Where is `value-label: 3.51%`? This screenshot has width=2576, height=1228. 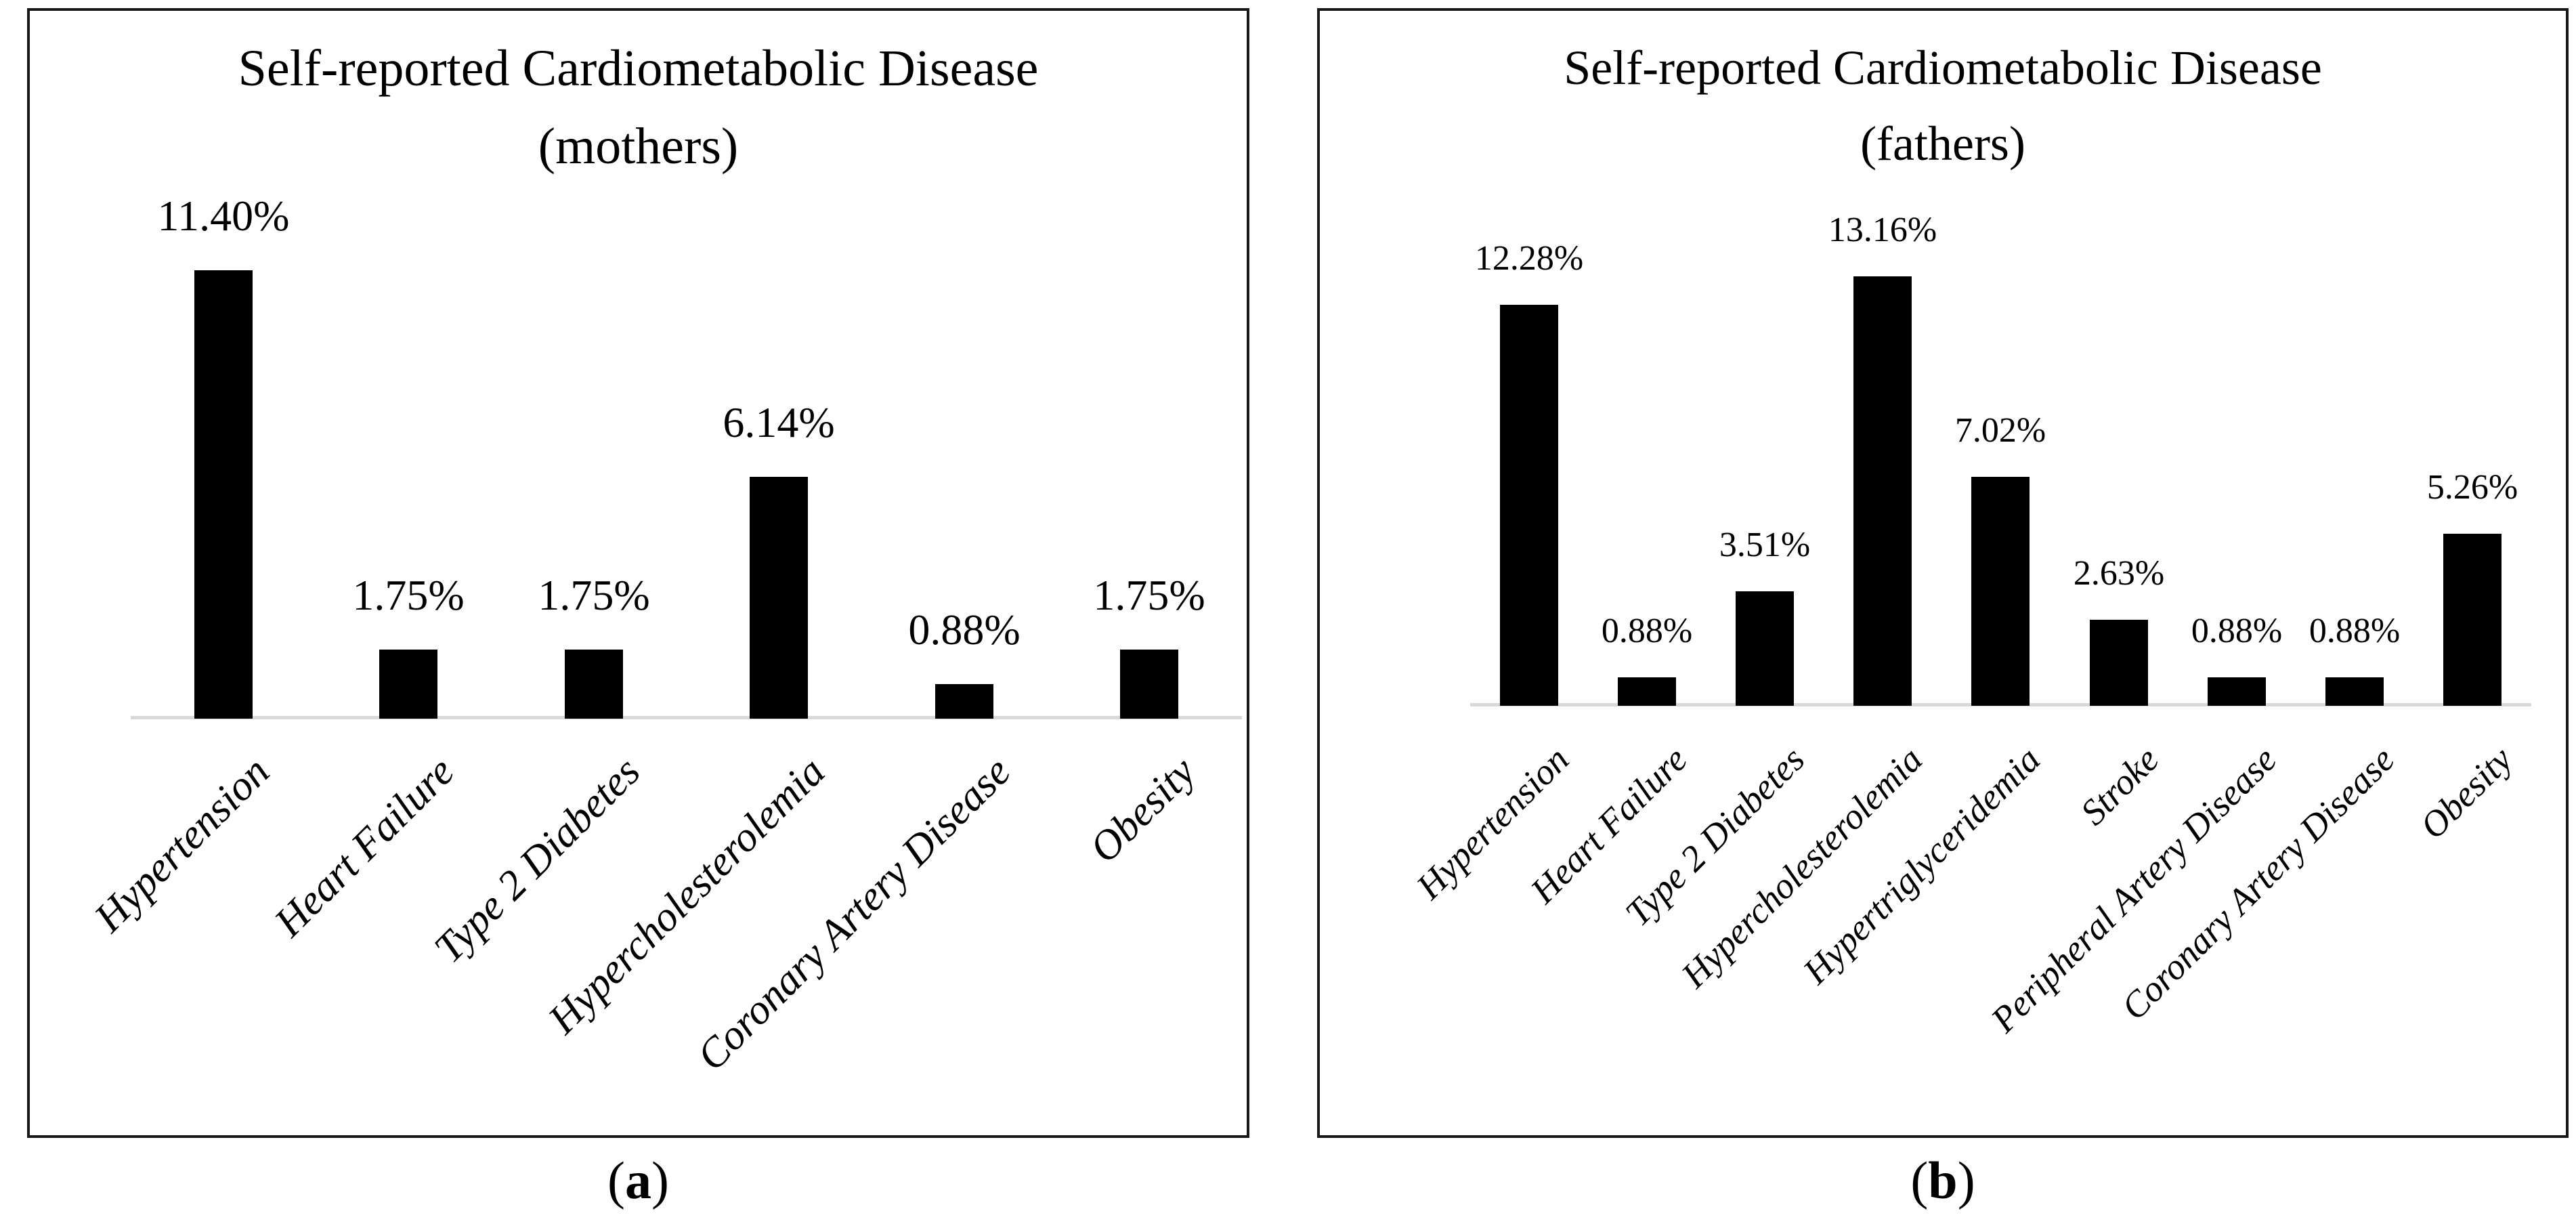 value-label: 3.51% is located at coordinates (1765, 545).